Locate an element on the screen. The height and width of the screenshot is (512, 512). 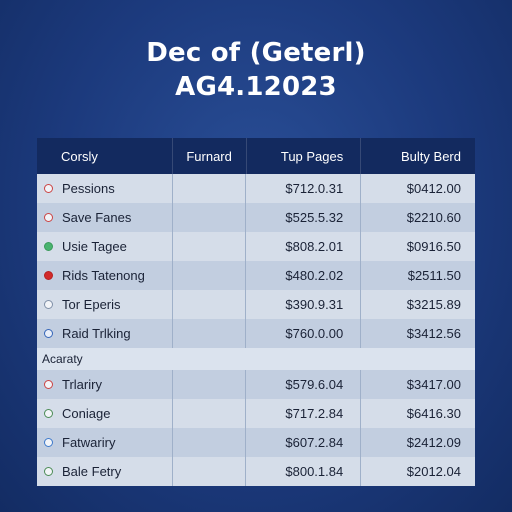
column-header-bulty-berd: Bulty Berd is located at coordinates (417, 156).